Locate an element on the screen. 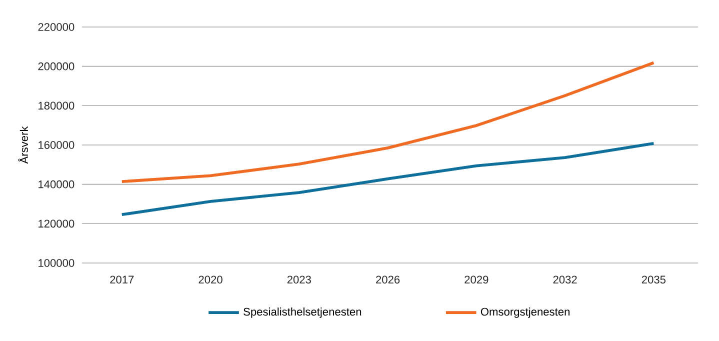 This screenshot has height=341, width=719. x-tick-label: 2026 is located at coordinates (388, 280).